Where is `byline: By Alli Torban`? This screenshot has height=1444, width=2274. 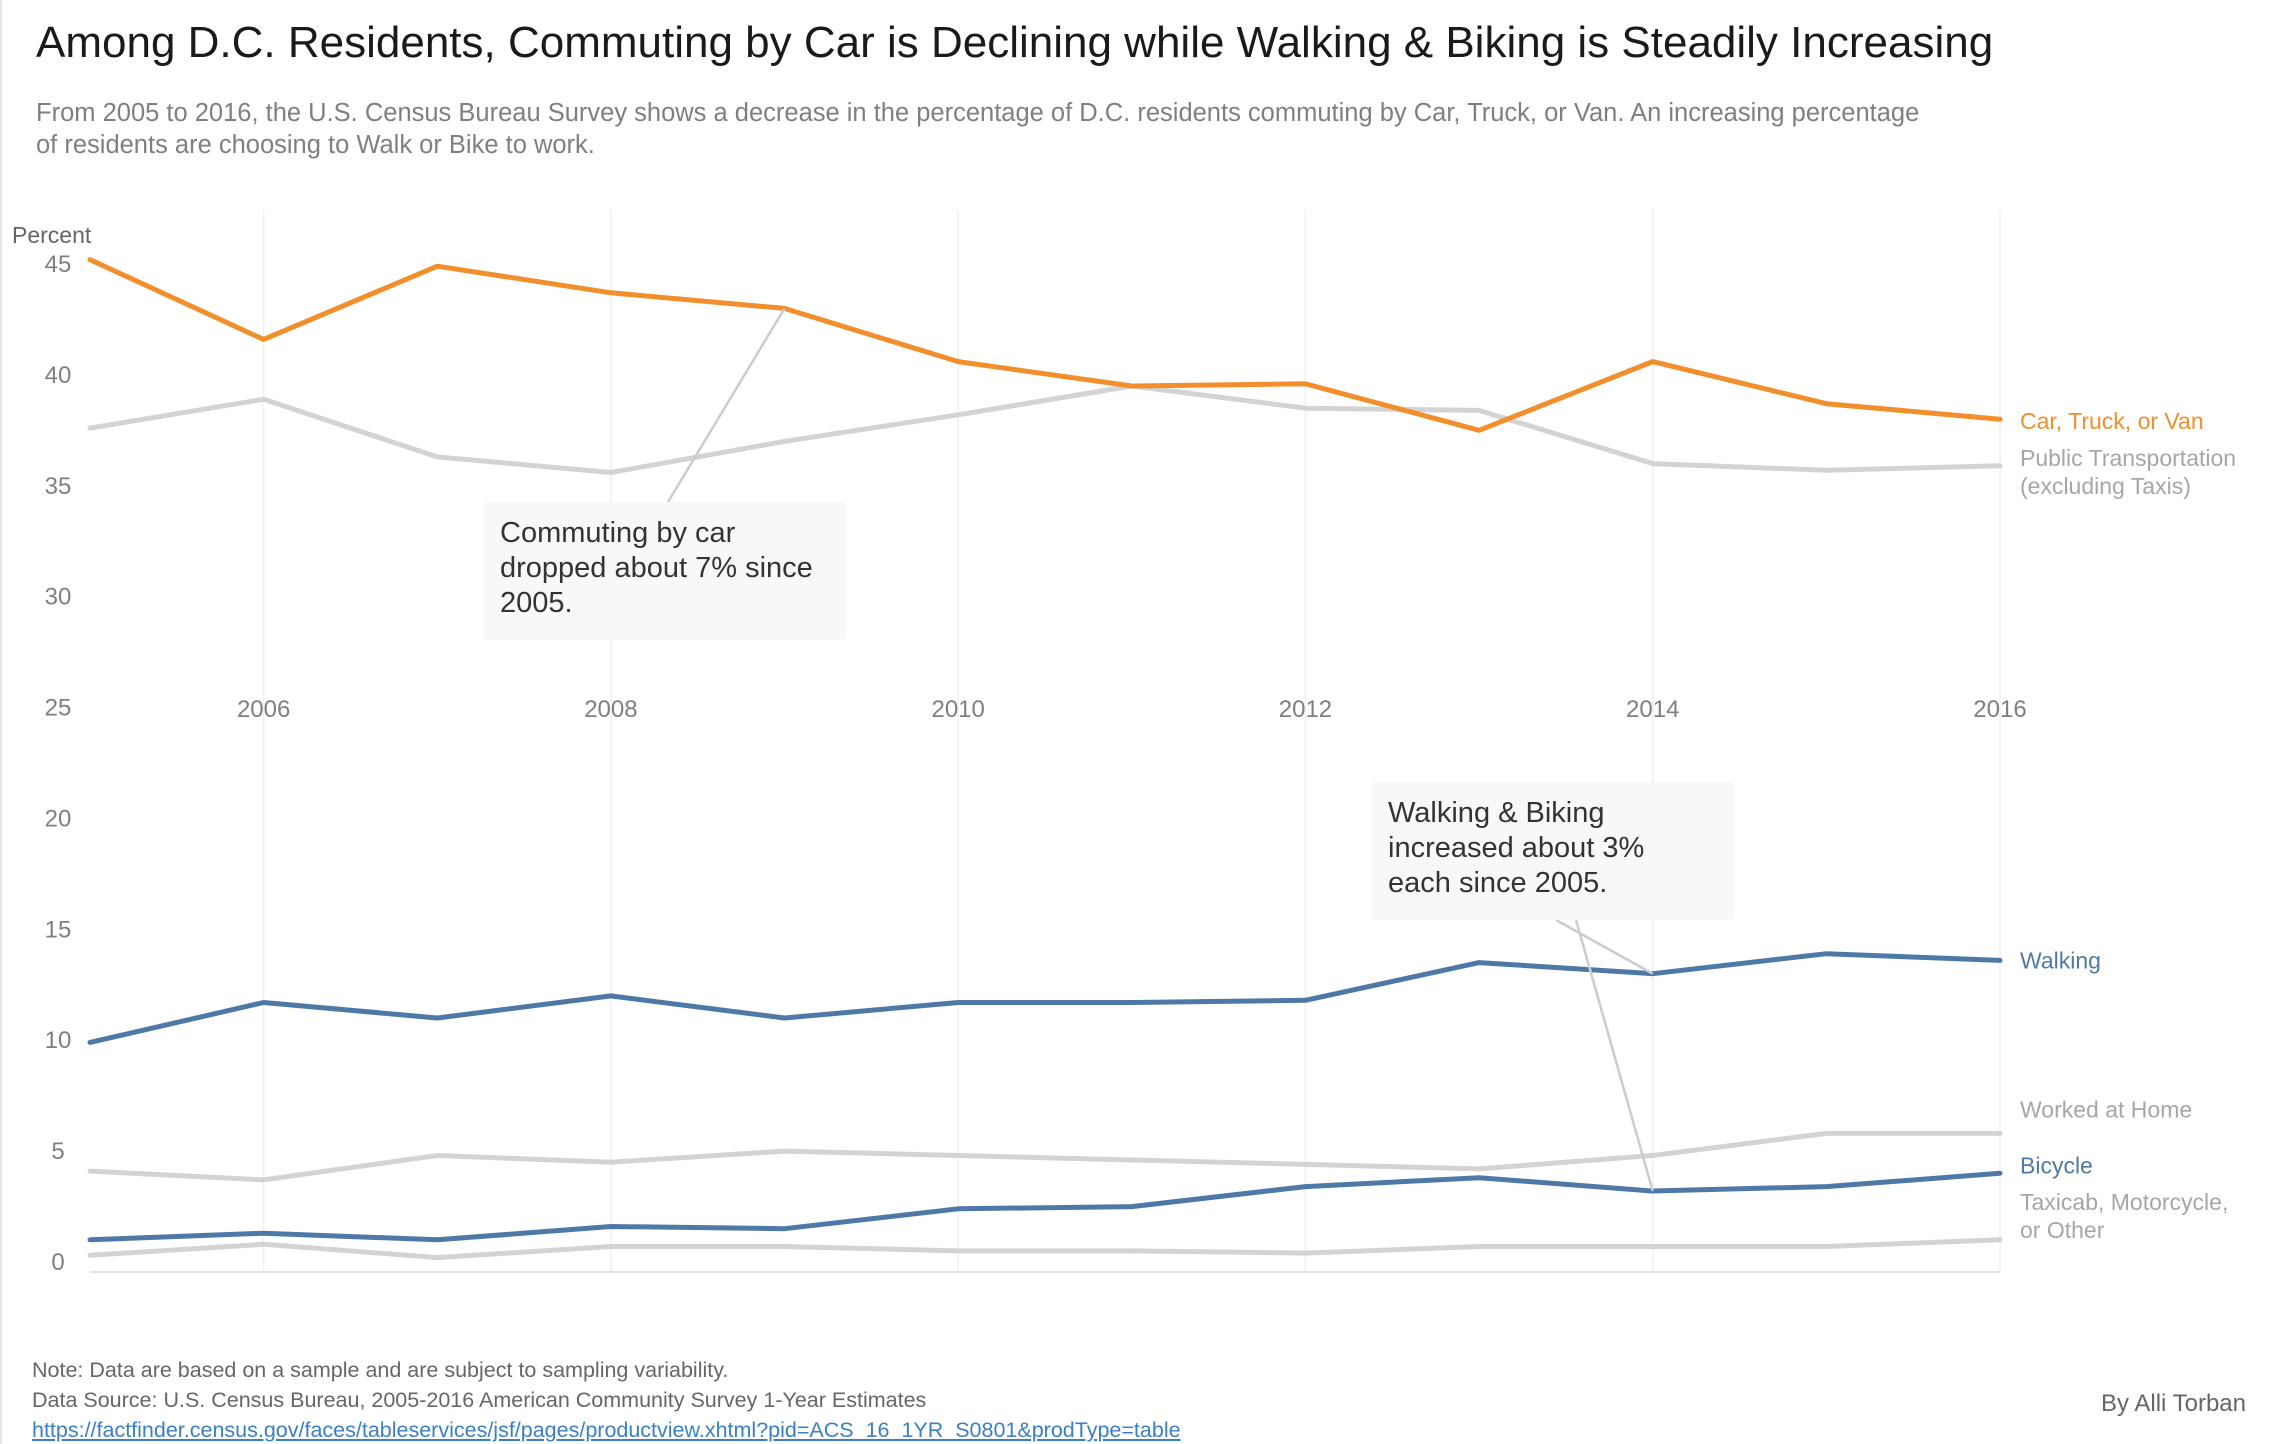 byline: By Alli Torban is located at coordinates (2173, 1403).